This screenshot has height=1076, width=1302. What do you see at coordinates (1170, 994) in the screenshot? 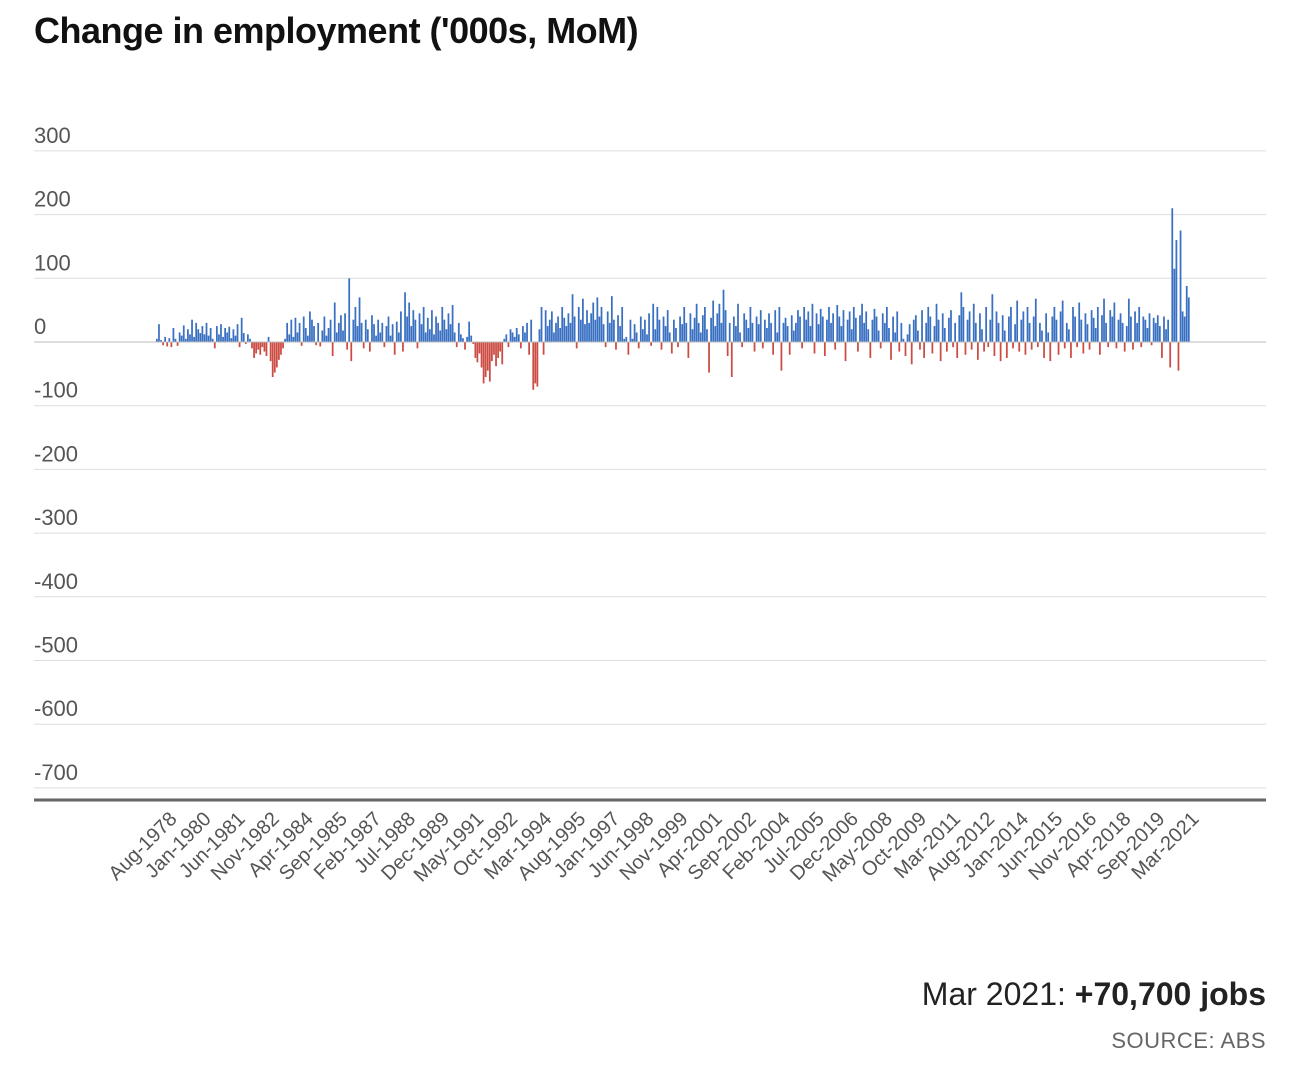
I see `latest-value: +70,700 jobs` at bounding box center [1170, 994].